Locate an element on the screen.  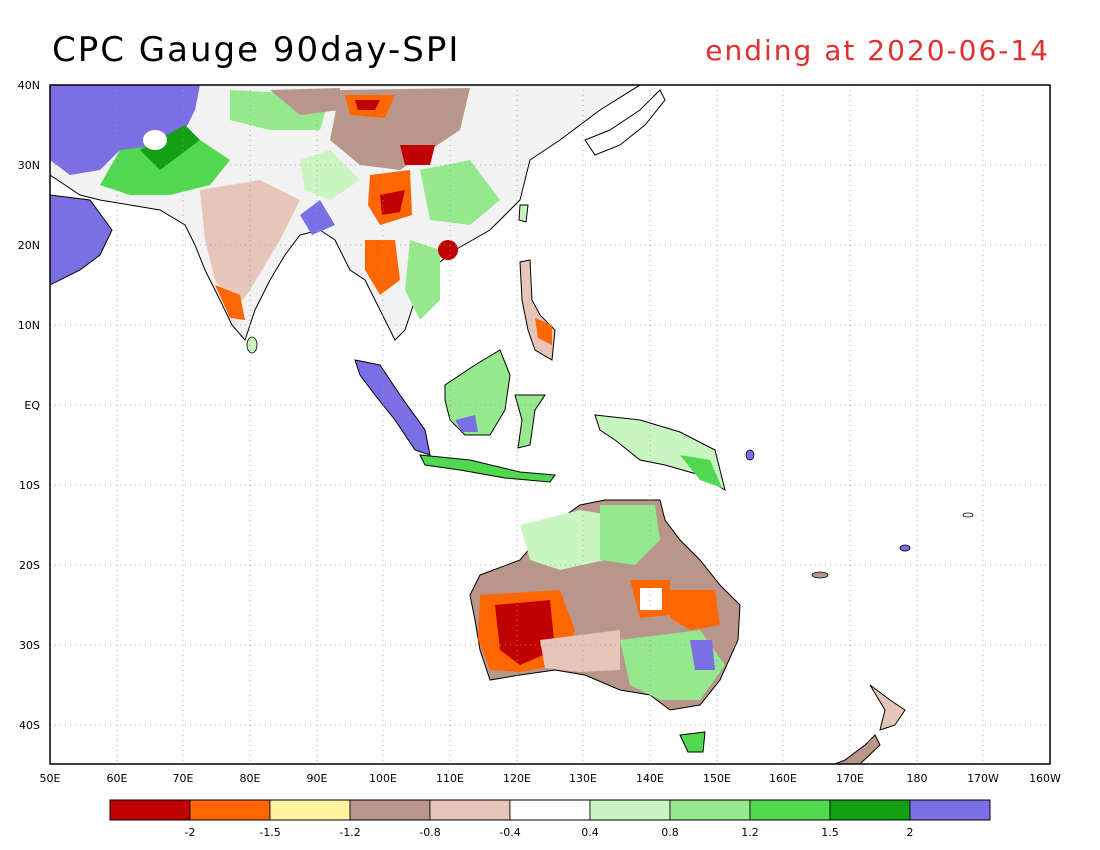
java is located at coordinates (487, 468).